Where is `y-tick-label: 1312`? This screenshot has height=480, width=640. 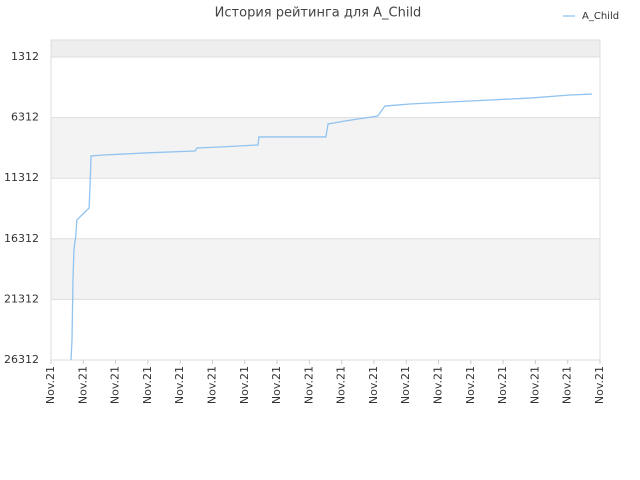 y-tick-label: 1312 is located at coordinates (25, 56).